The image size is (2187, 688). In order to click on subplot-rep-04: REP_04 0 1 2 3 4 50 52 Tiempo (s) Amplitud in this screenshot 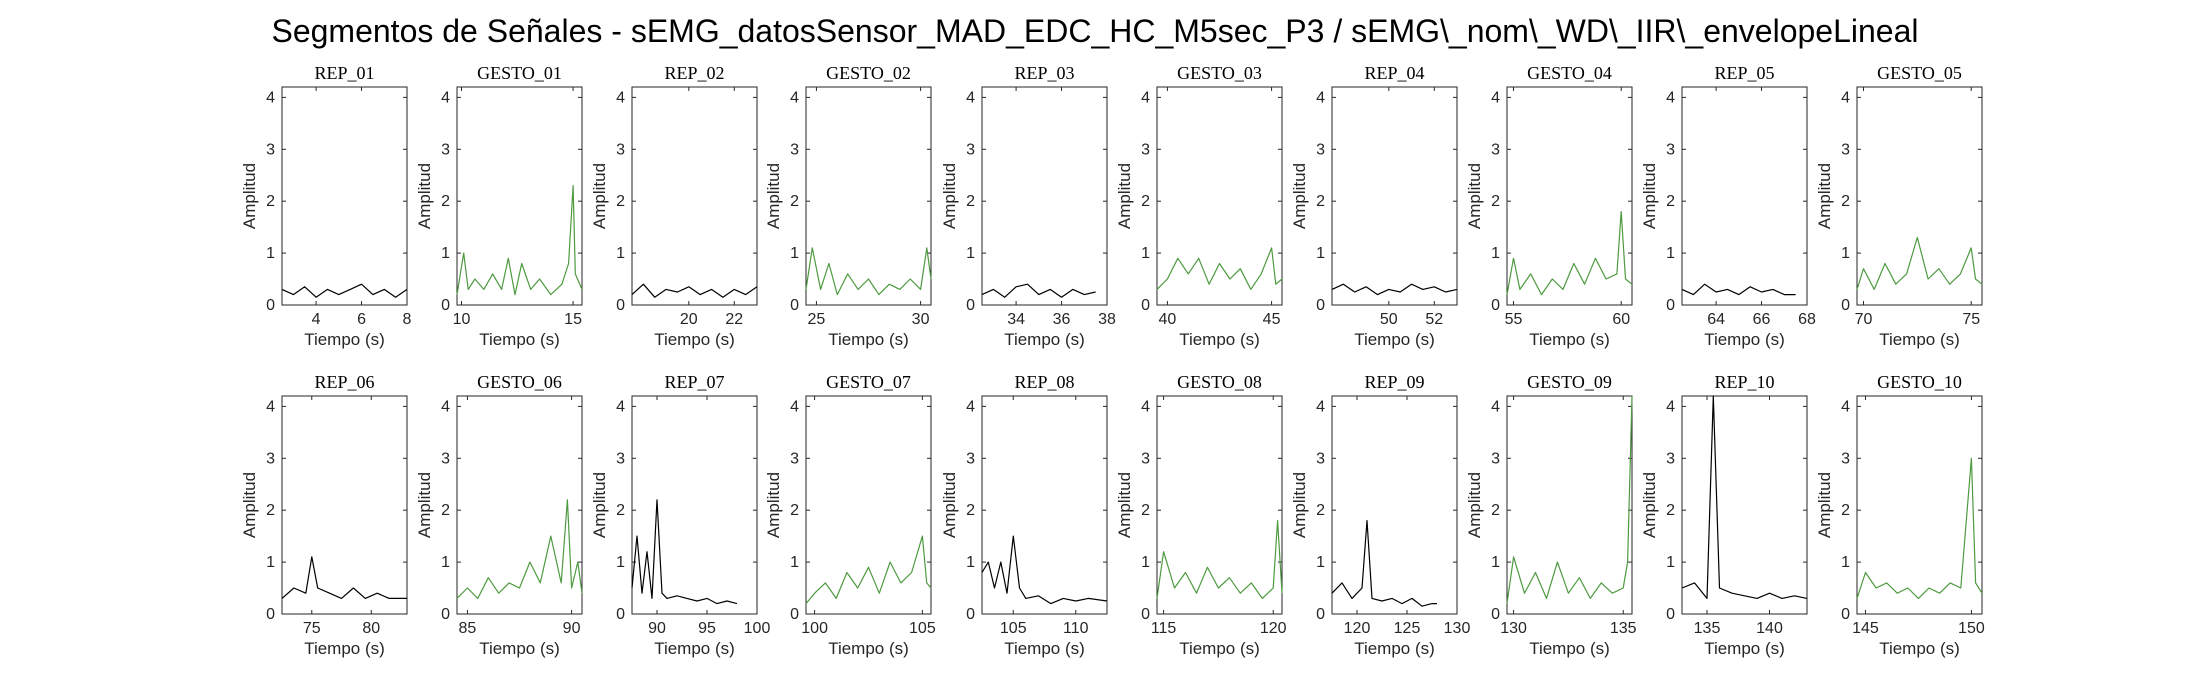, I will do `click(1374, 206)`.